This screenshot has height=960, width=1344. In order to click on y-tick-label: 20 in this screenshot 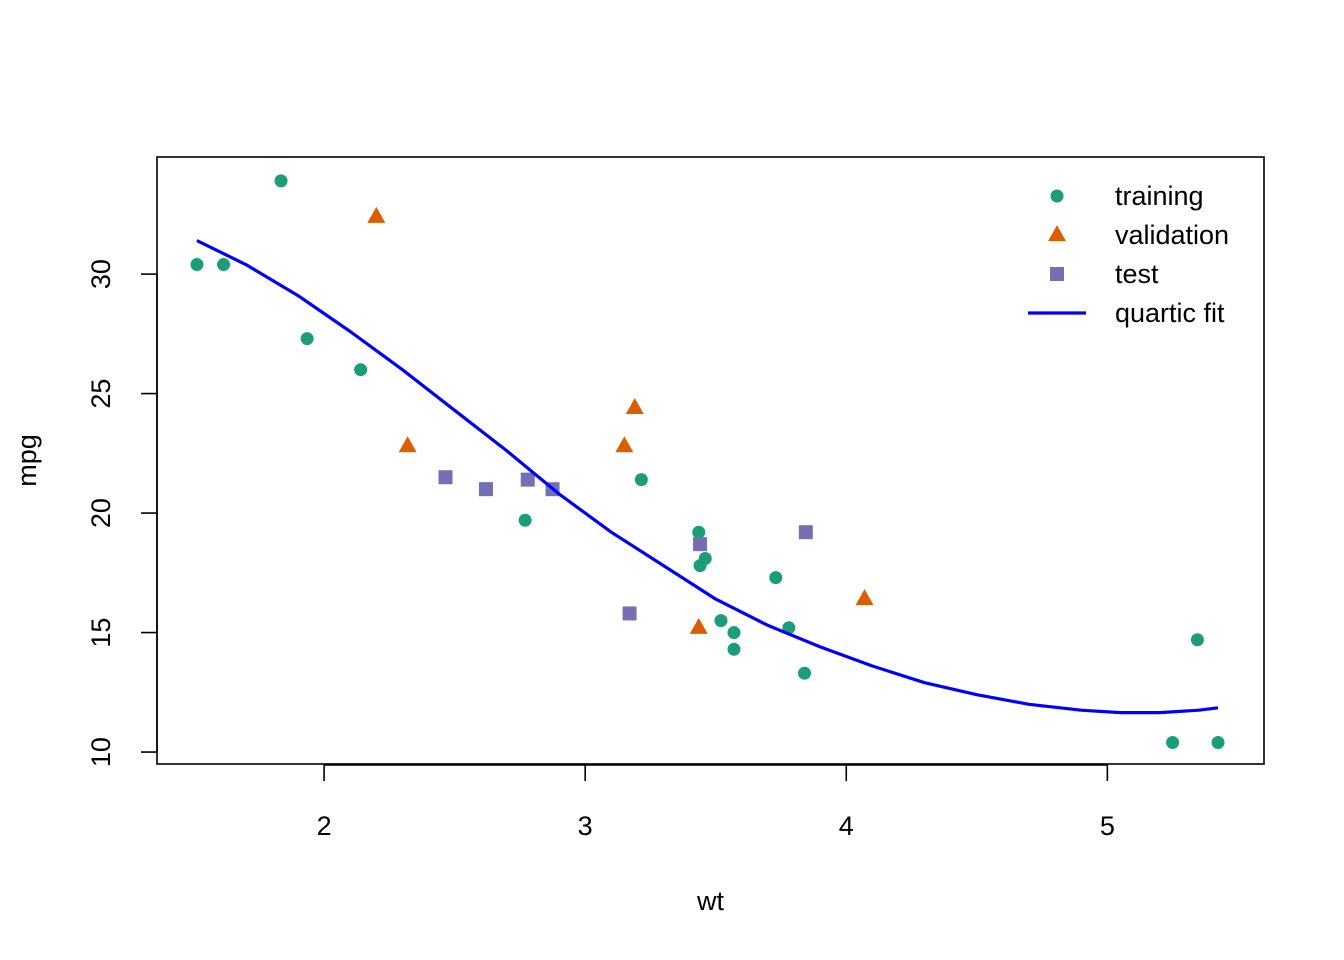, I will do `click(101, 513)`.